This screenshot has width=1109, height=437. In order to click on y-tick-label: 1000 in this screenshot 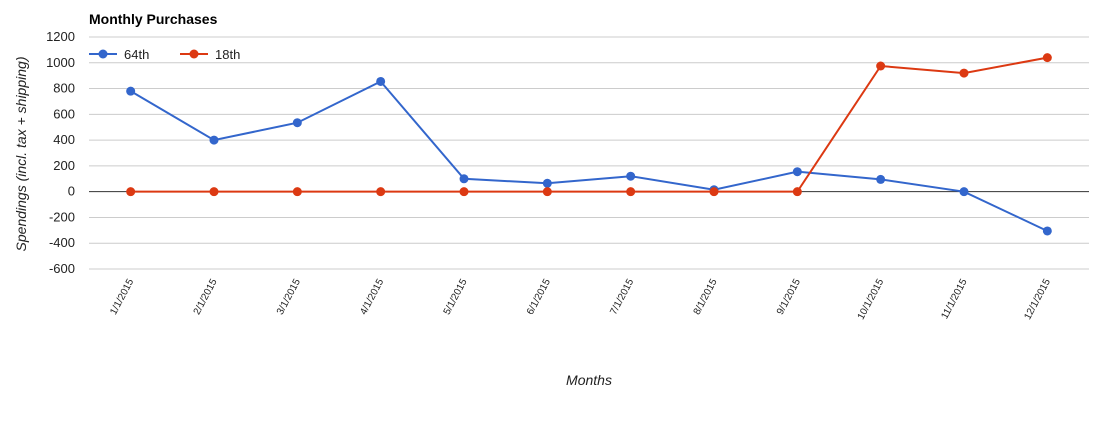, I will do `click(60, 62)`.